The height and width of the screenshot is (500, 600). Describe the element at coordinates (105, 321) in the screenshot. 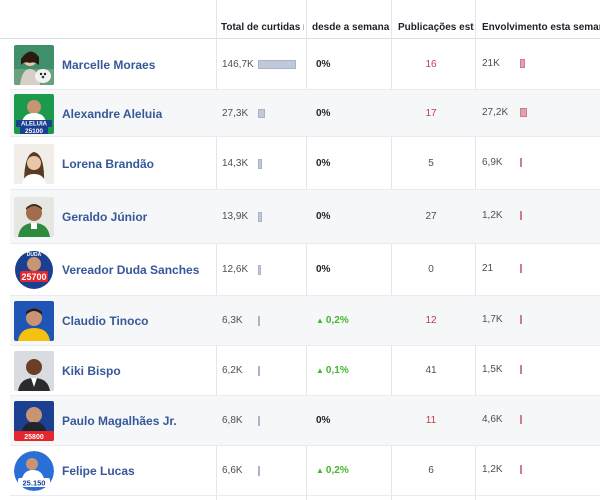

I see `page-name-link: Claudio Tinoco` at that location.